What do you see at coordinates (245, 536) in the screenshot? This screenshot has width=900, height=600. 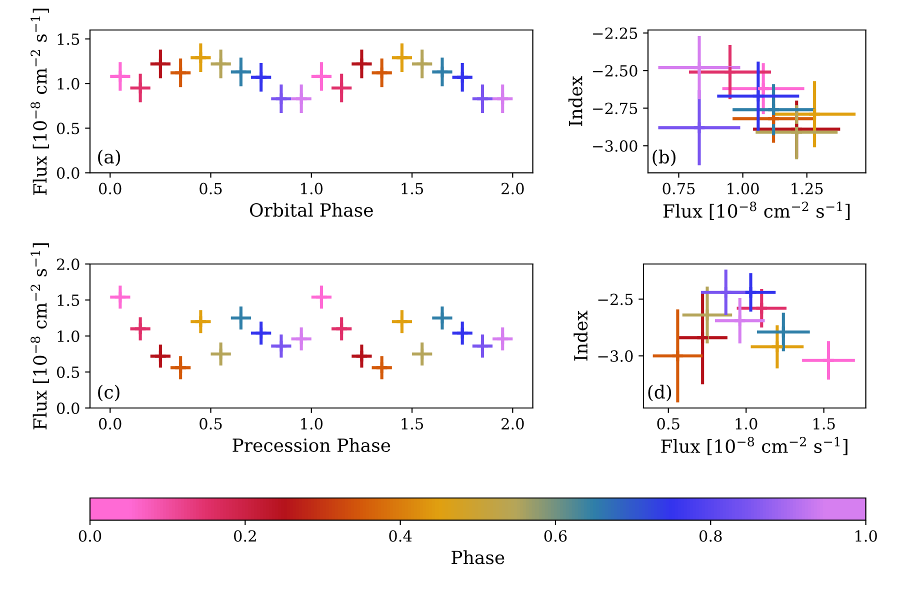 I see `color-bar-label: 0.2` at bounding box center [245, 536].